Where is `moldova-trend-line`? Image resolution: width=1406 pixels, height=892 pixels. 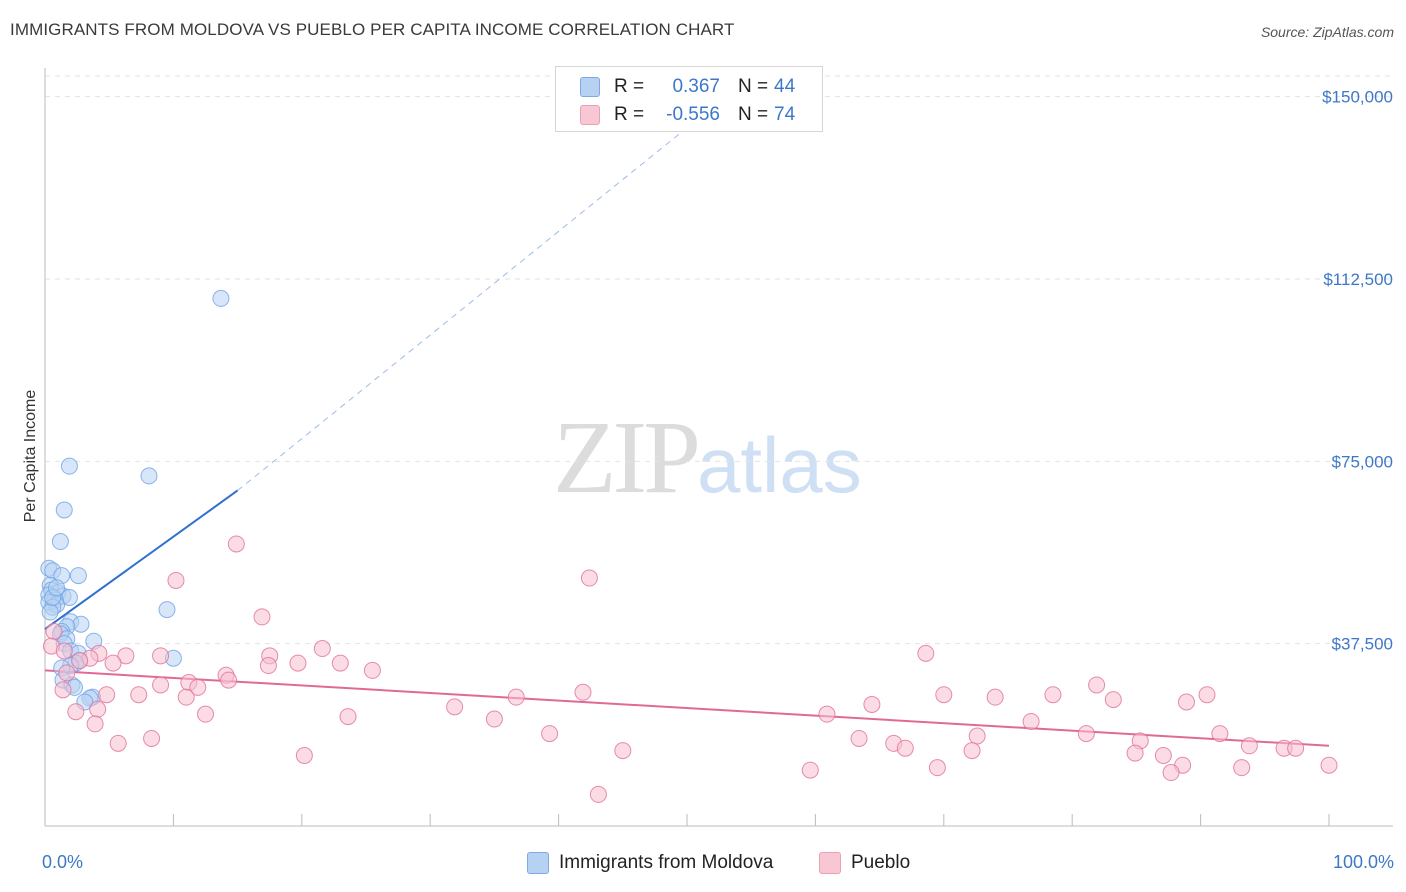 moldova-trend-line is located at coordinates (141, 559).